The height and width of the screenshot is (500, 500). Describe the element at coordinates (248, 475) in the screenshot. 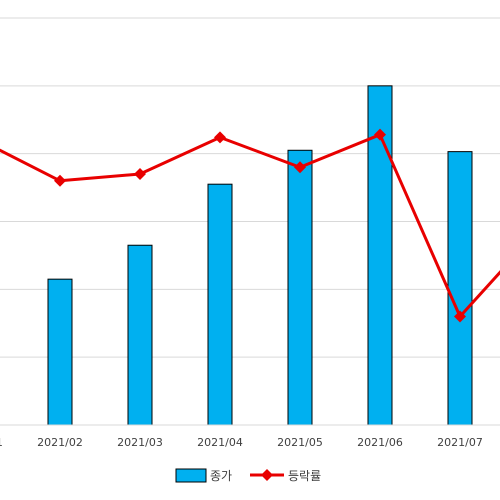

I see `legend: 종가 등락률` at that location.